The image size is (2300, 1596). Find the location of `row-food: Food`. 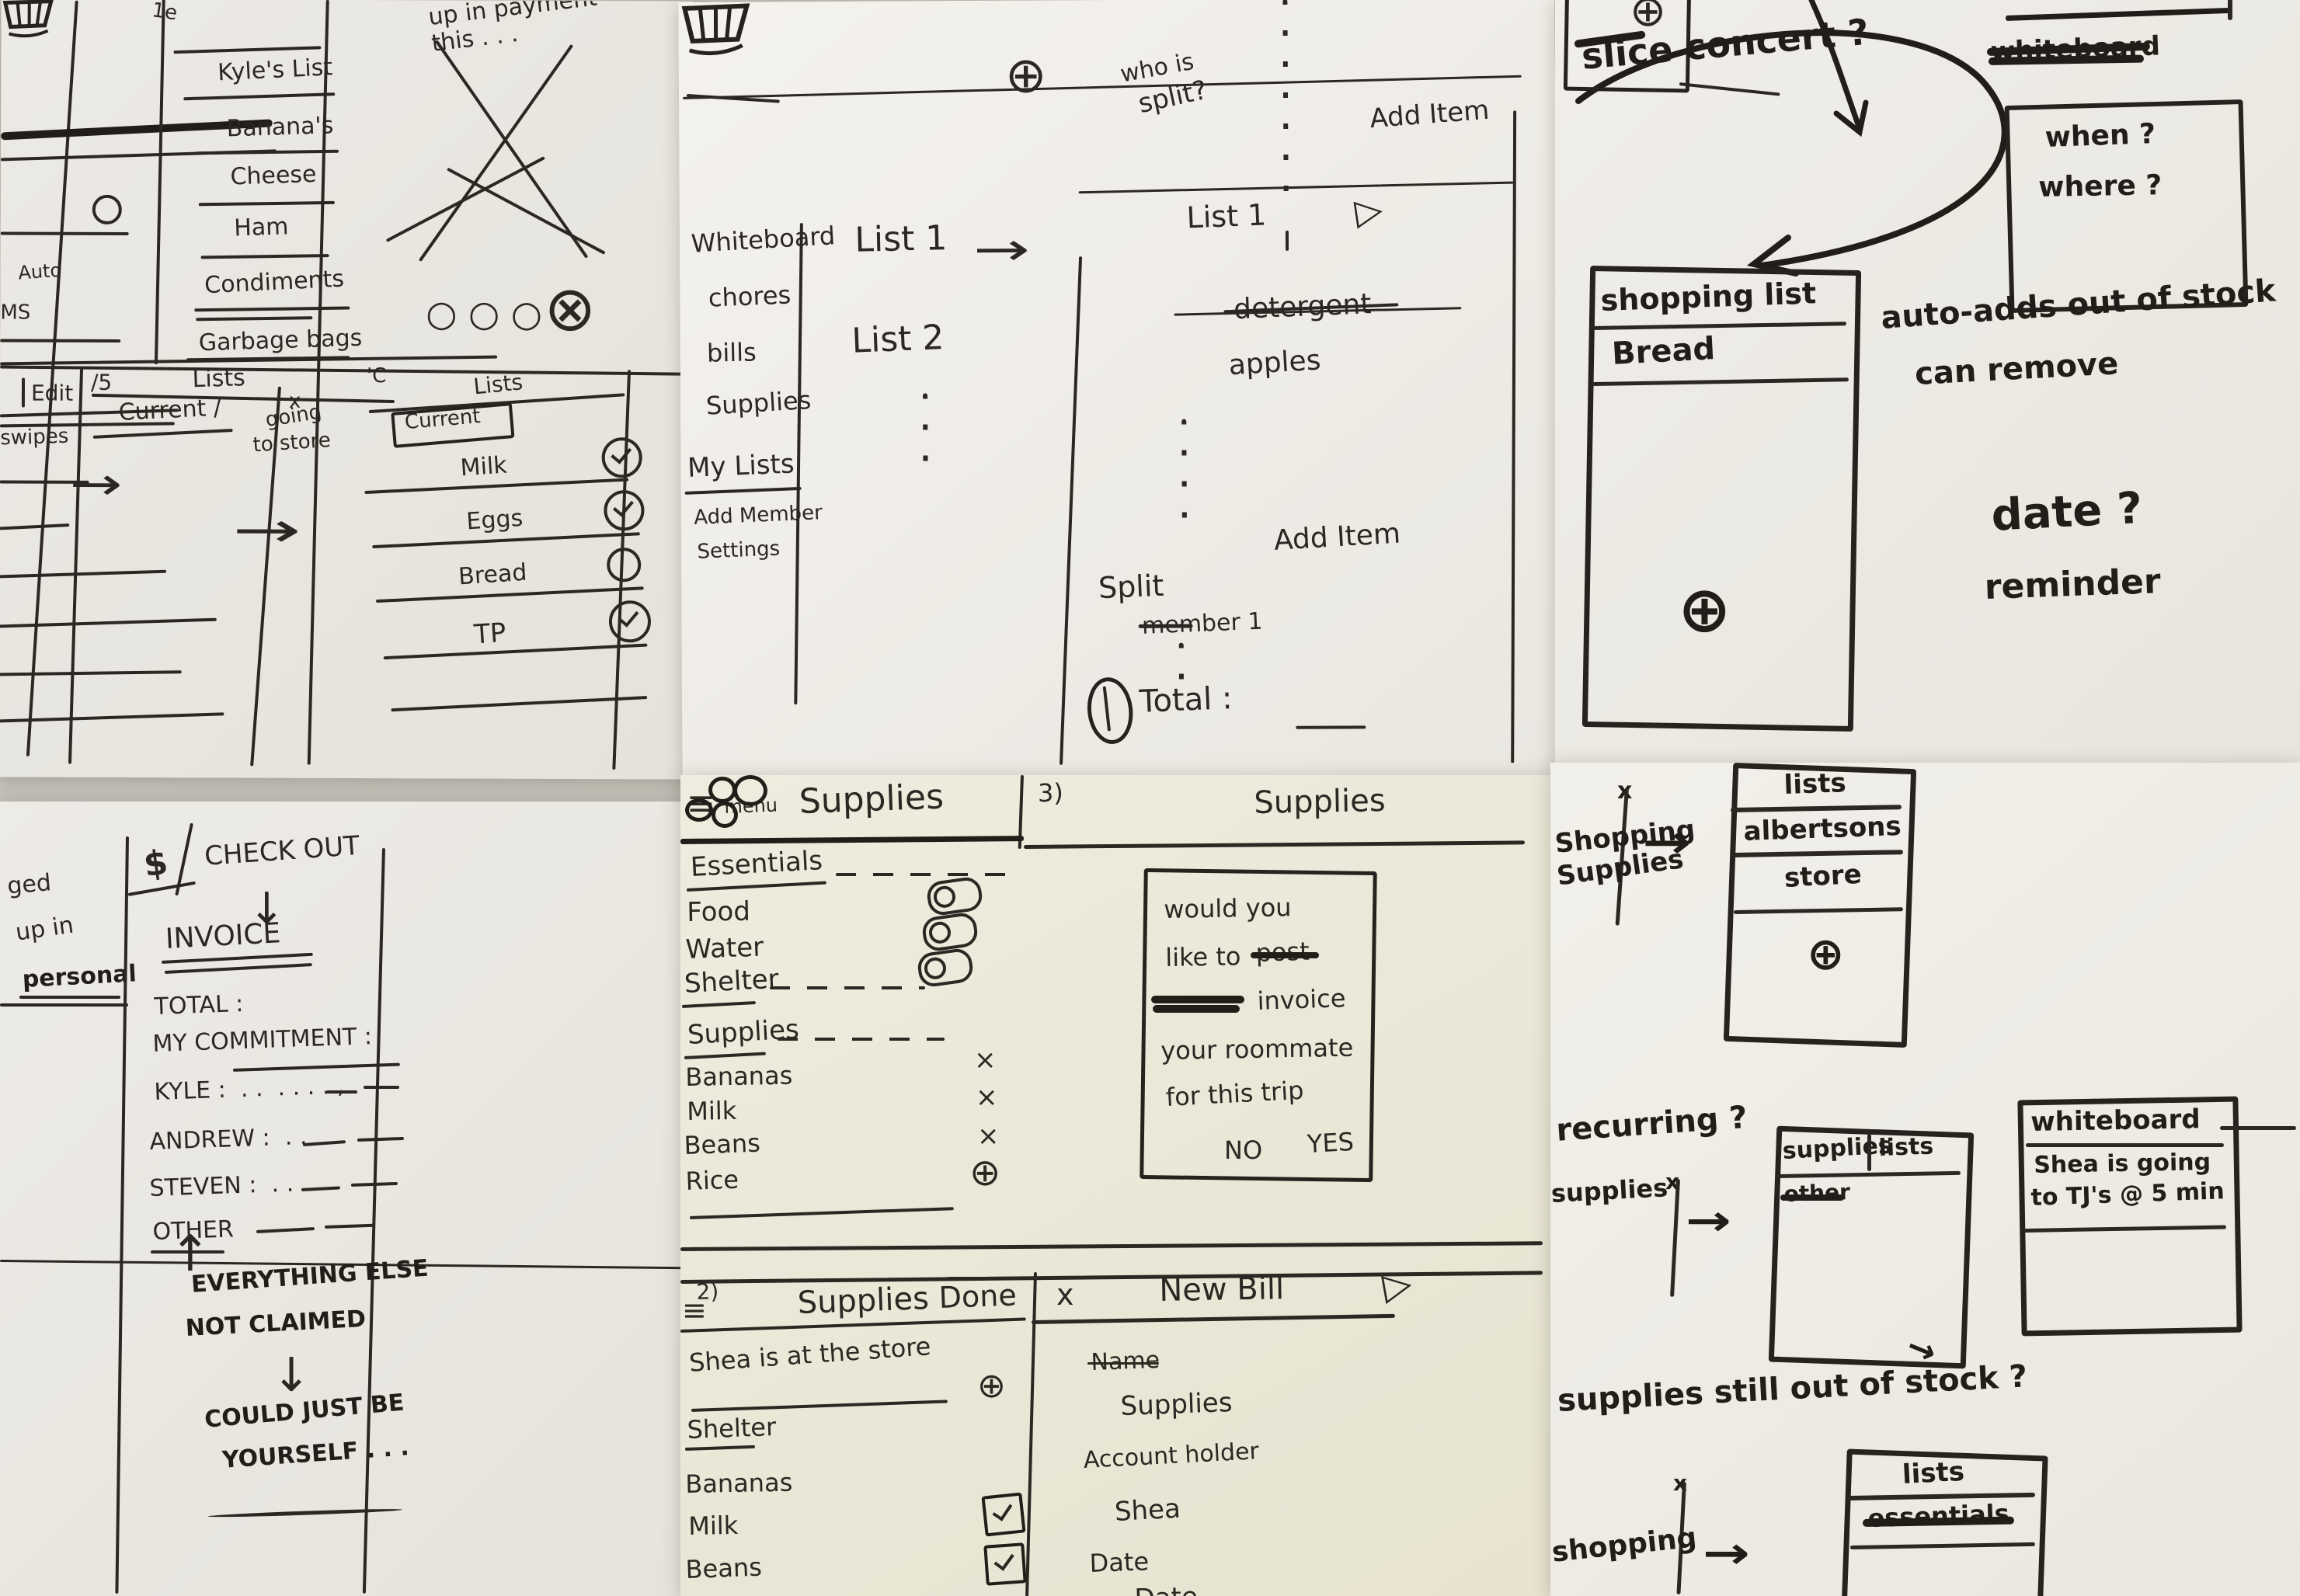

row-food: Food is located at coordinates (718, 911).